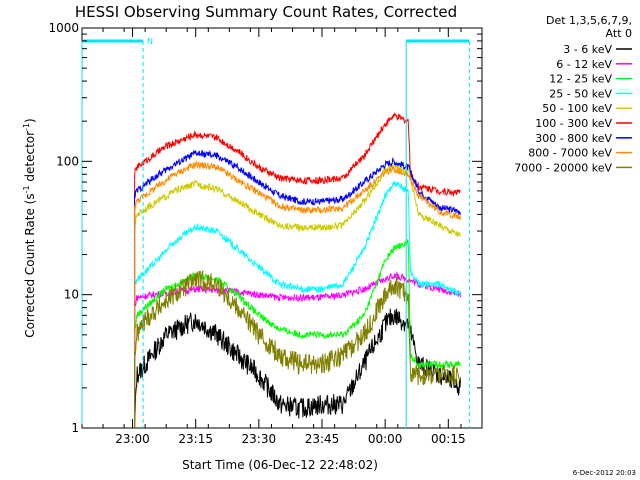 Image resolution: width=640 pixels, height=480 pixels. What do you see at coordinates (71, 295) in the screenshot?
I see `y-tick-label: 10` at bounding box center [71, 295].